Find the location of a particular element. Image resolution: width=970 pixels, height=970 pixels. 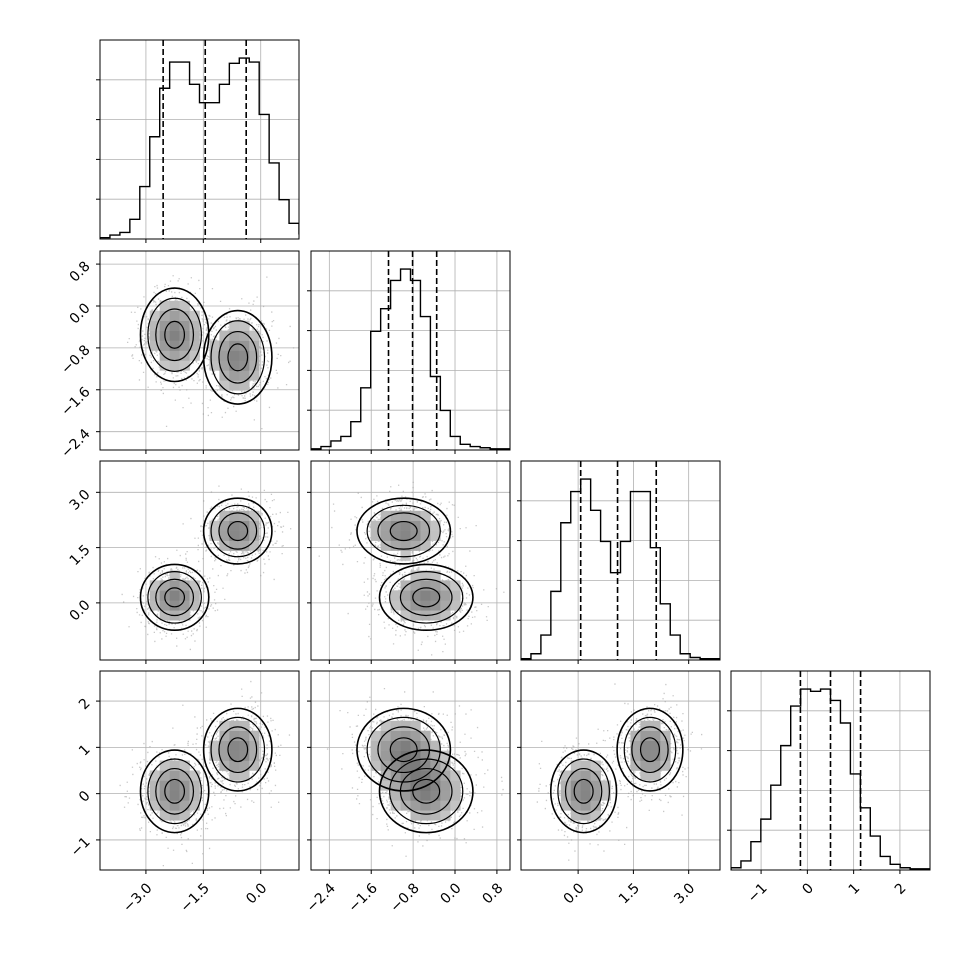

y-tick-label: 2 is located at coordinates (85, 704).